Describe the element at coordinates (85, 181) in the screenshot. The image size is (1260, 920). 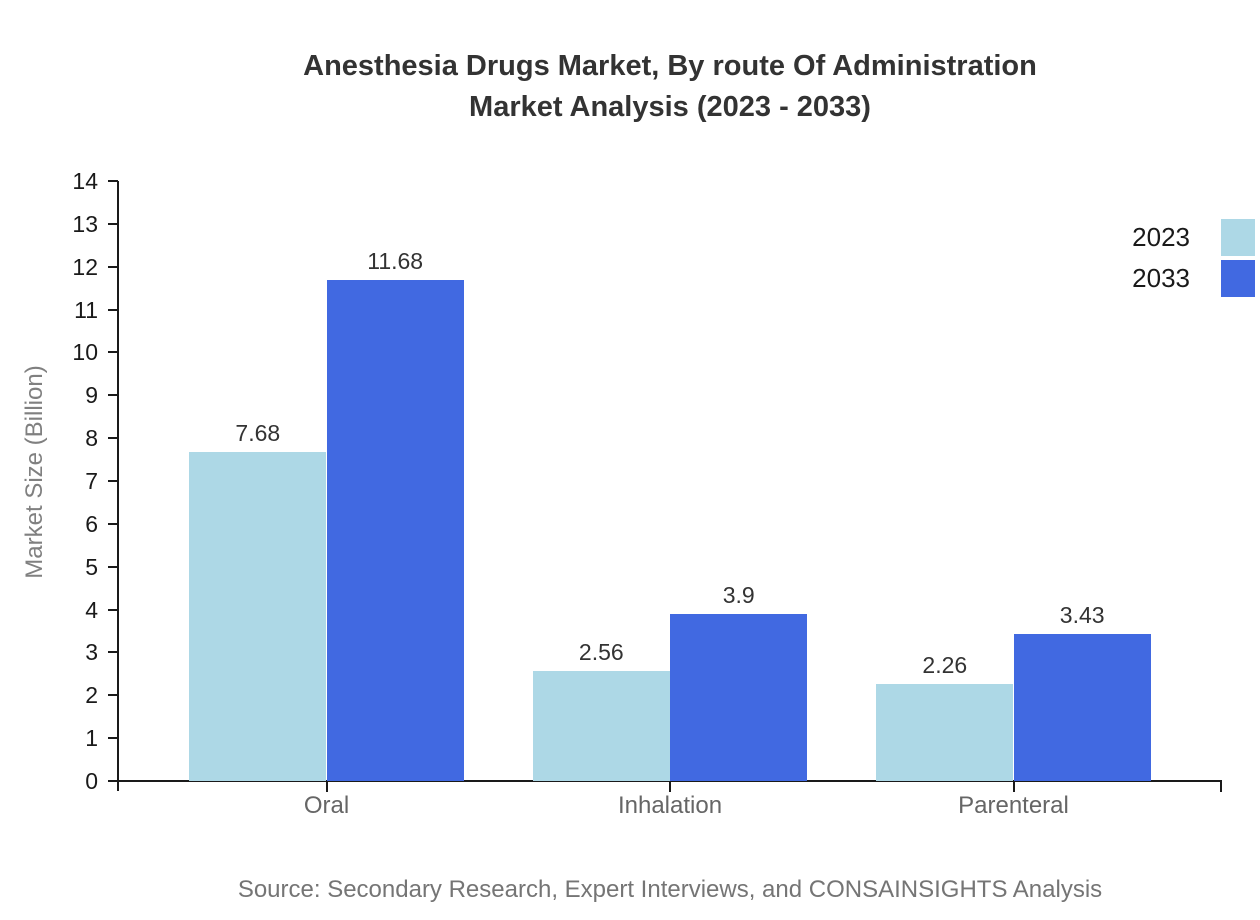
I see `y-tick-label: 14` at that location.